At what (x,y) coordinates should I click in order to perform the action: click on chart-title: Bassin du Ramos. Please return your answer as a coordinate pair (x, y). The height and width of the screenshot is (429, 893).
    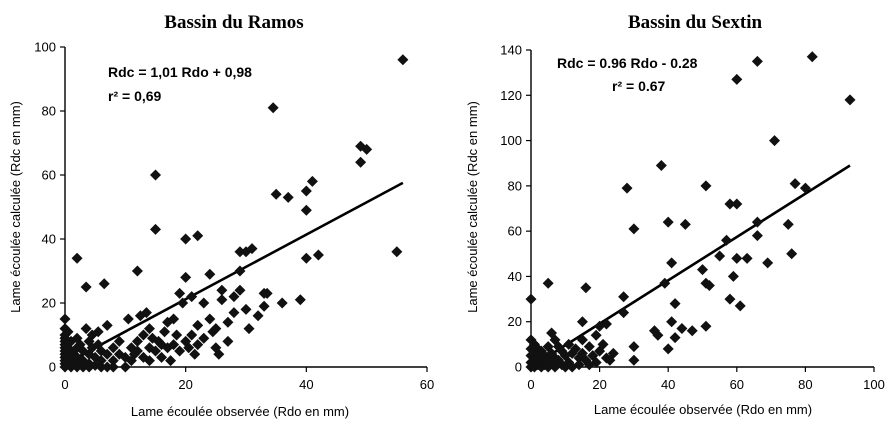
    Looking at the image, I should click on (233, 22).